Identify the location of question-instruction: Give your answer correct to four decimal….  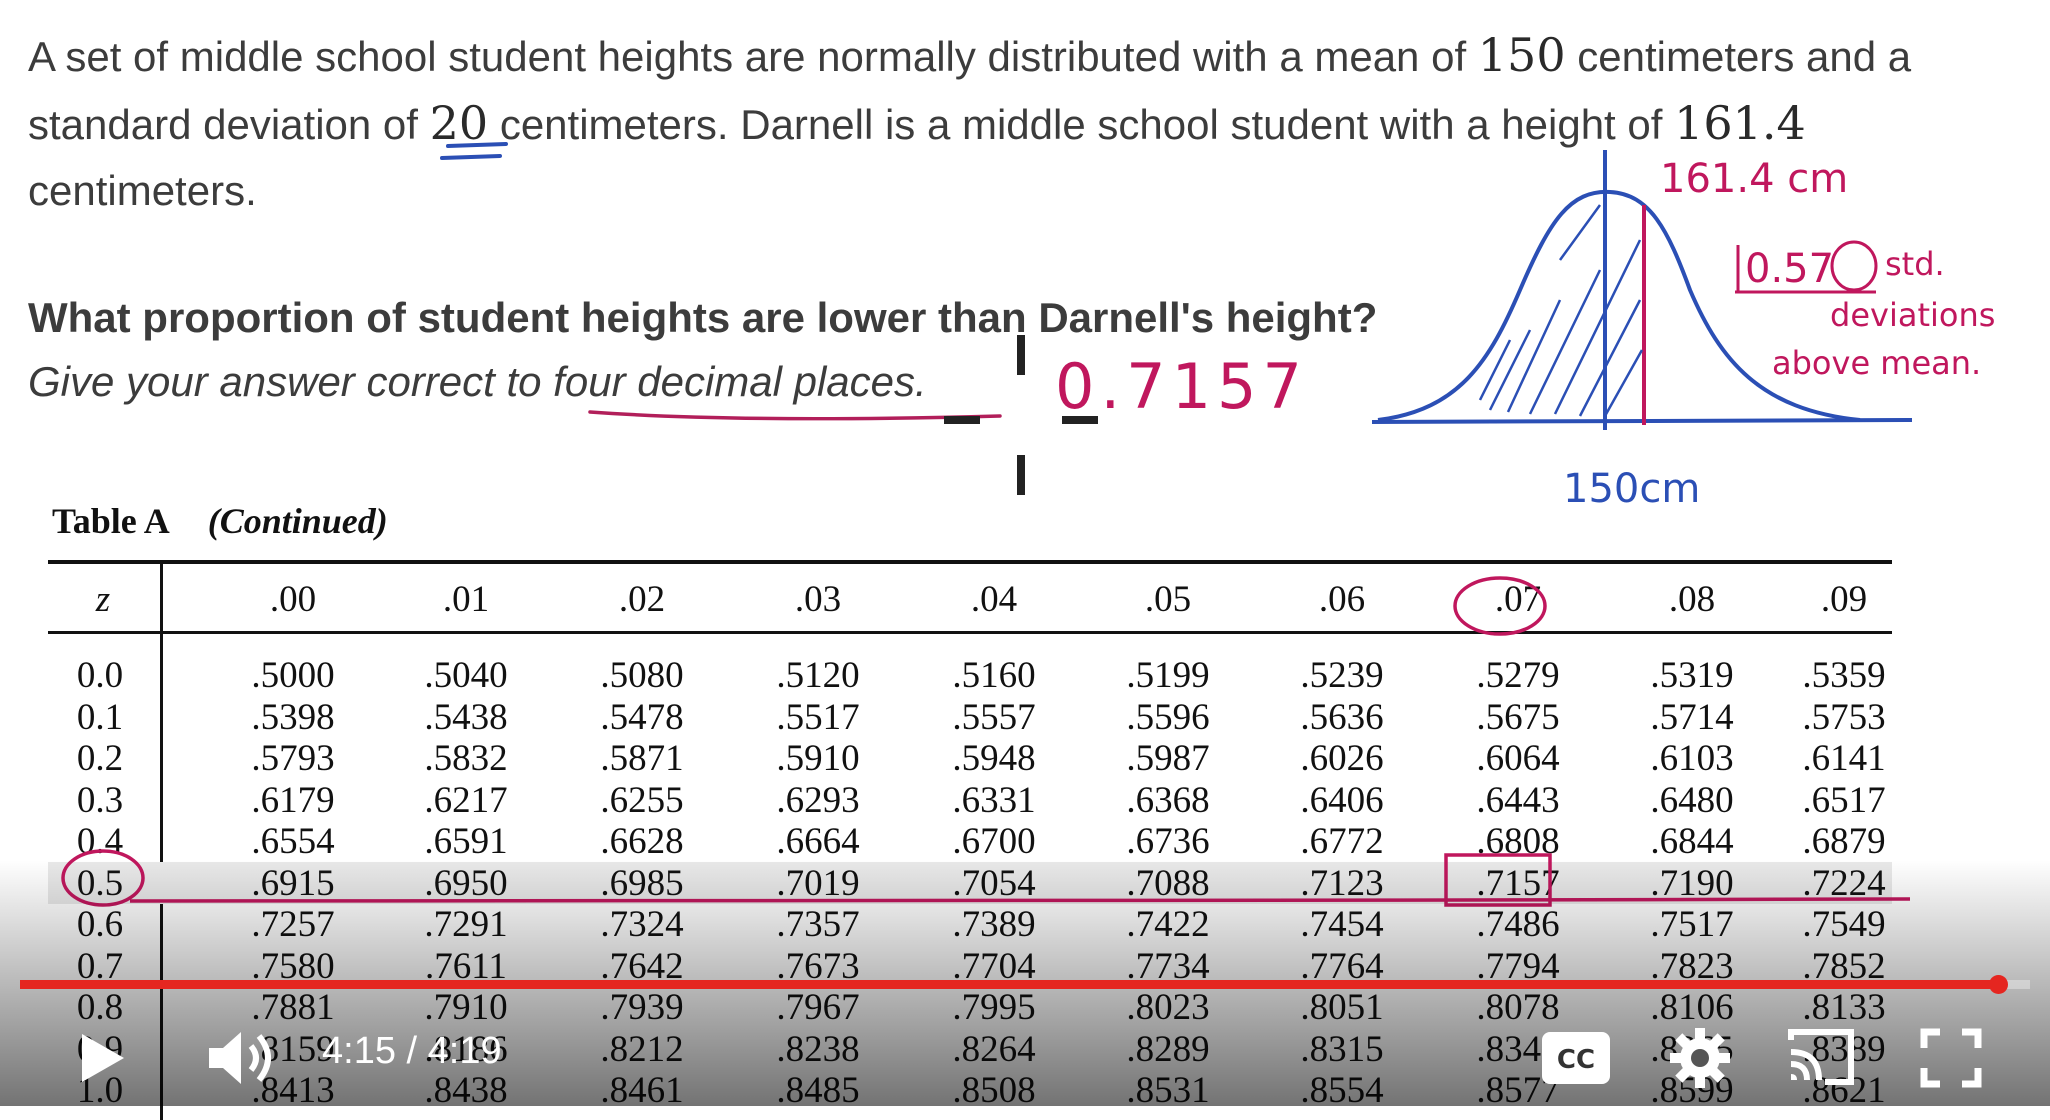
(477, 381).